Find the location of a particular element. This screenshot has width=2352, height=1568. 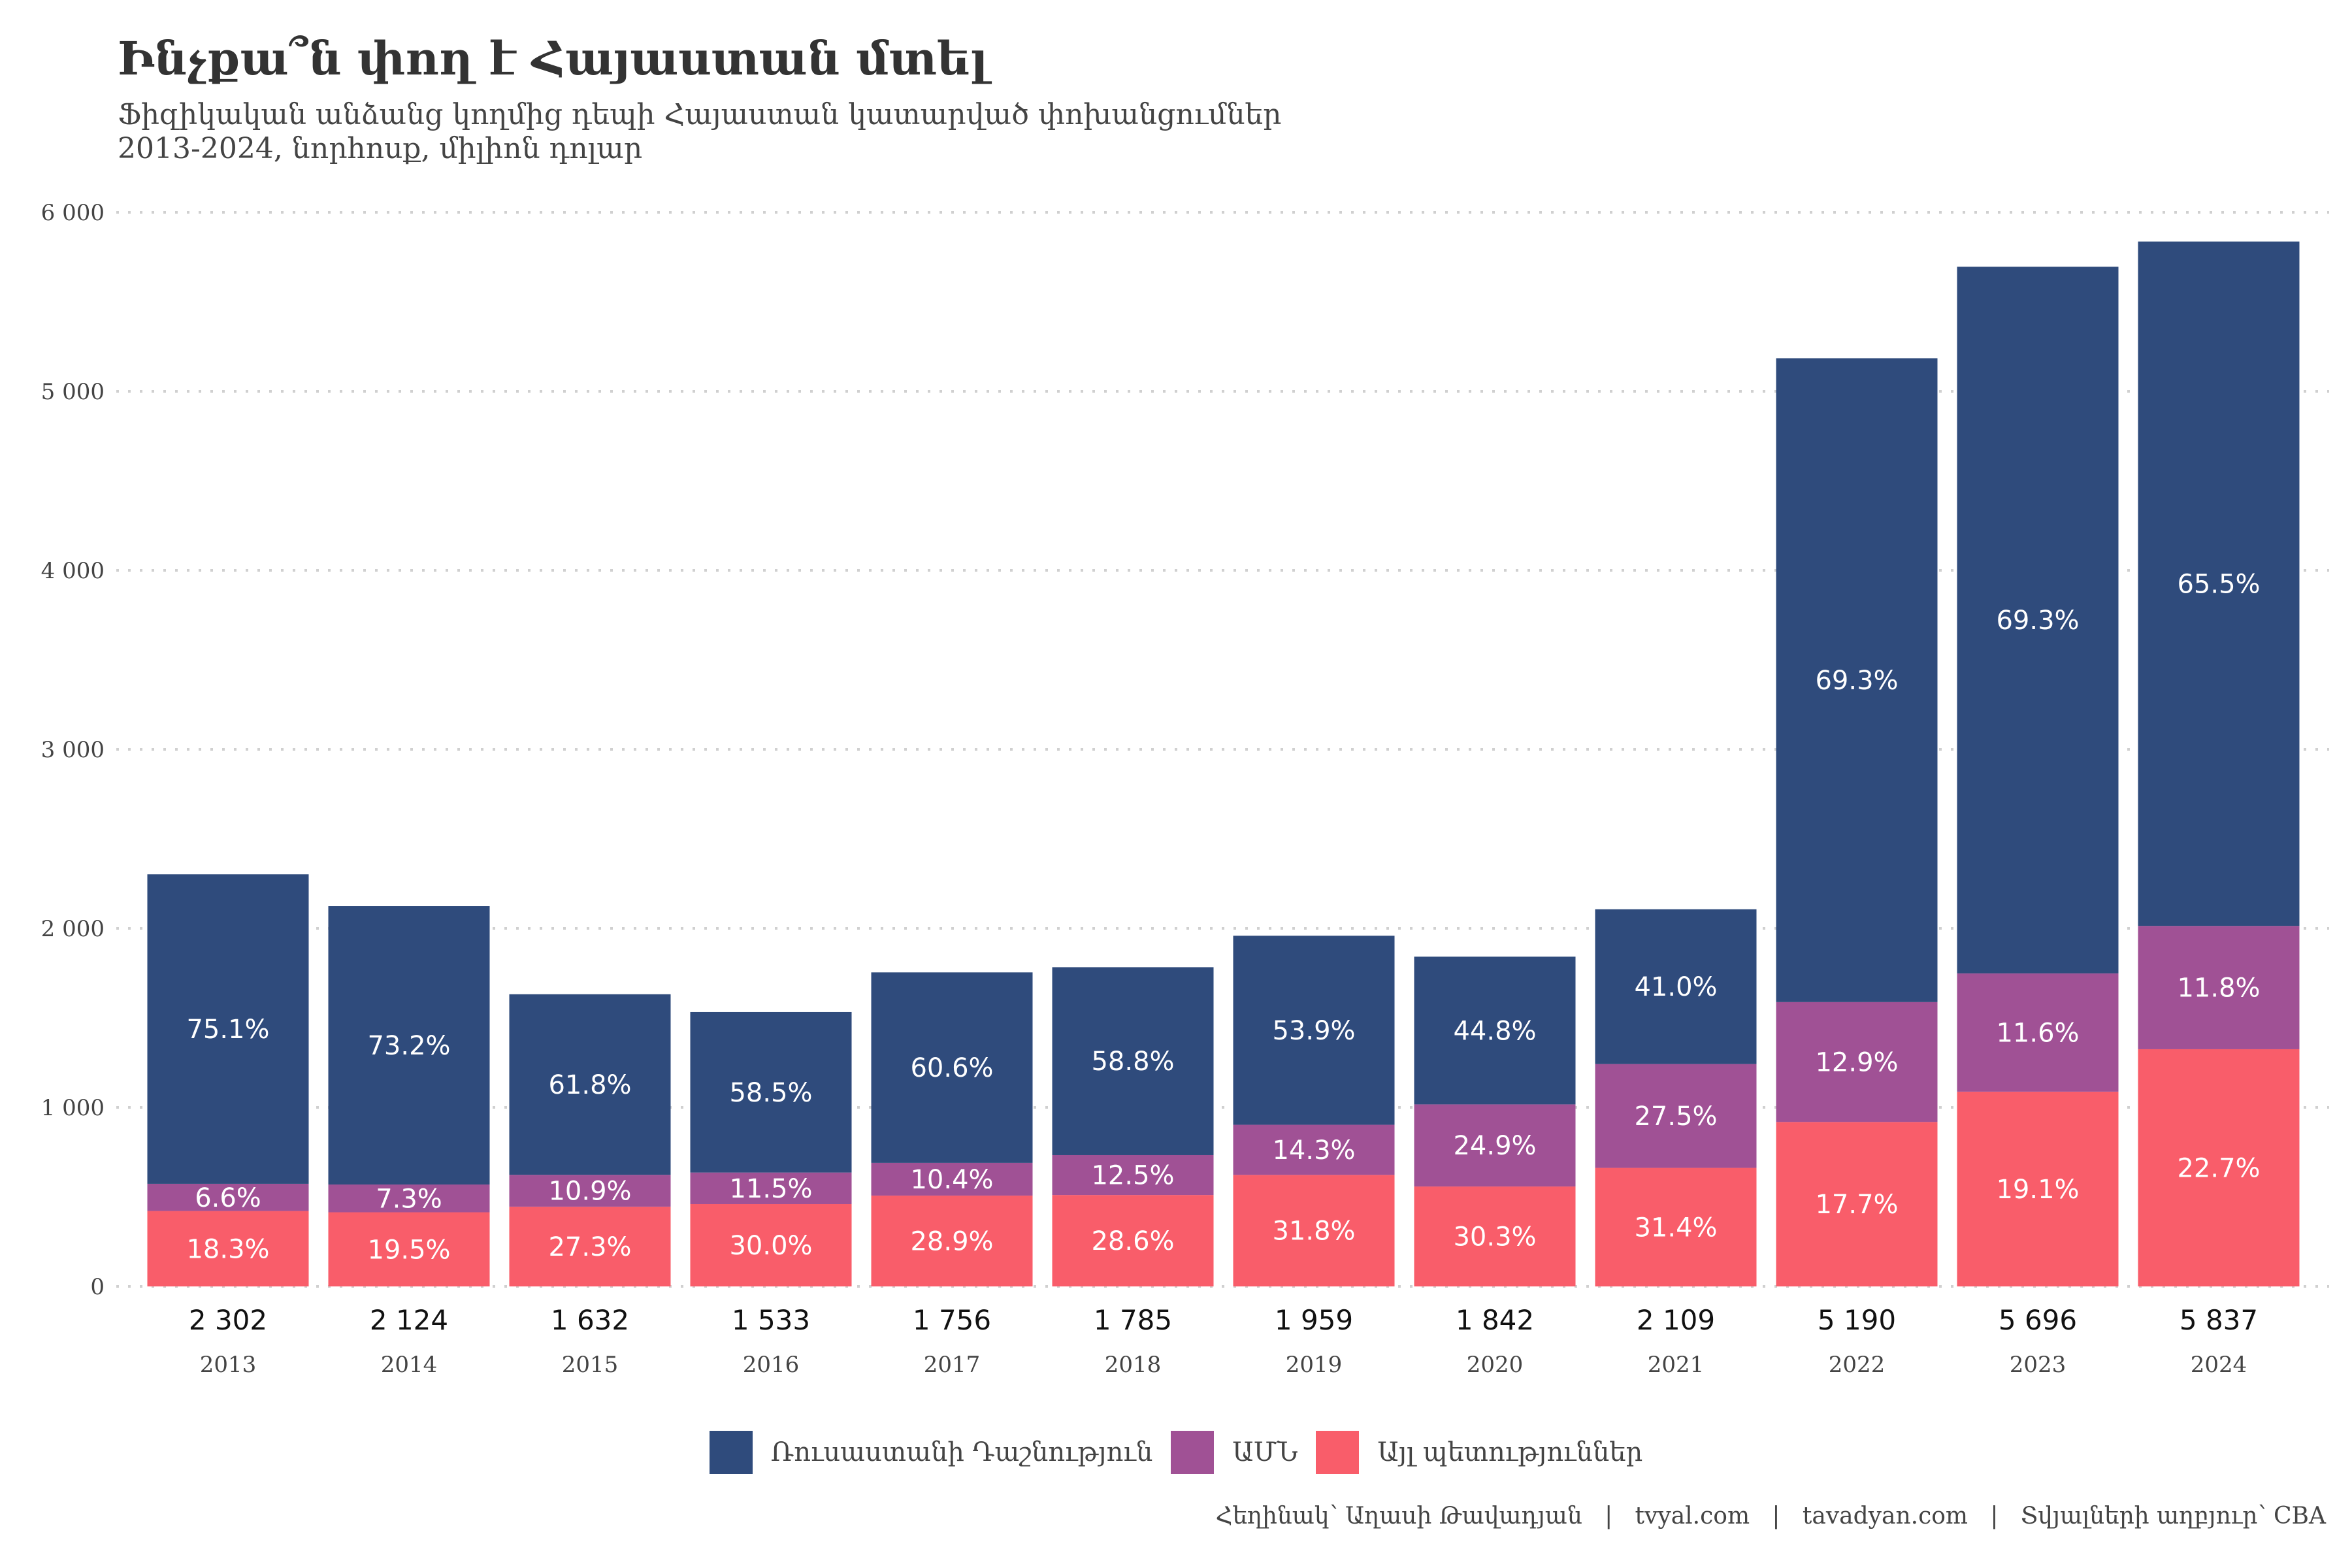

segment-percent-label: 17.7% is located at coordinates (1856, 1205).